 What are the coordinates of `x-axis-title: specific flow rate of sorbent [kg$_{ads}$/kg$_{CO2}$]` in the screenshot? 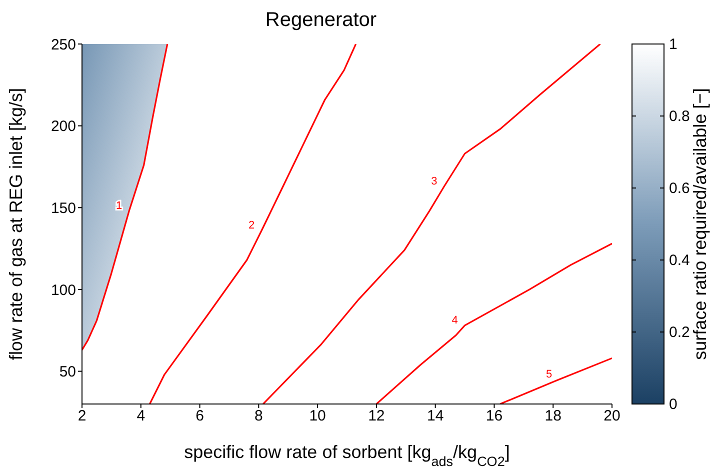 It's located at (347, 455).